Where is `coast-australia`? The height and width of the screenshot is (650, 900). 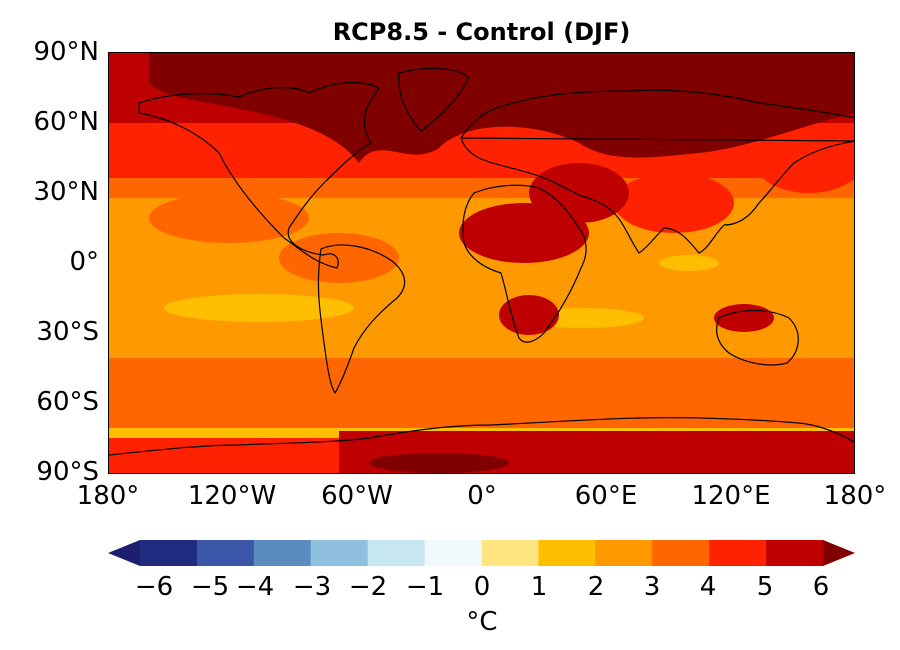
coast-australia is located at coordinates (757, 337).